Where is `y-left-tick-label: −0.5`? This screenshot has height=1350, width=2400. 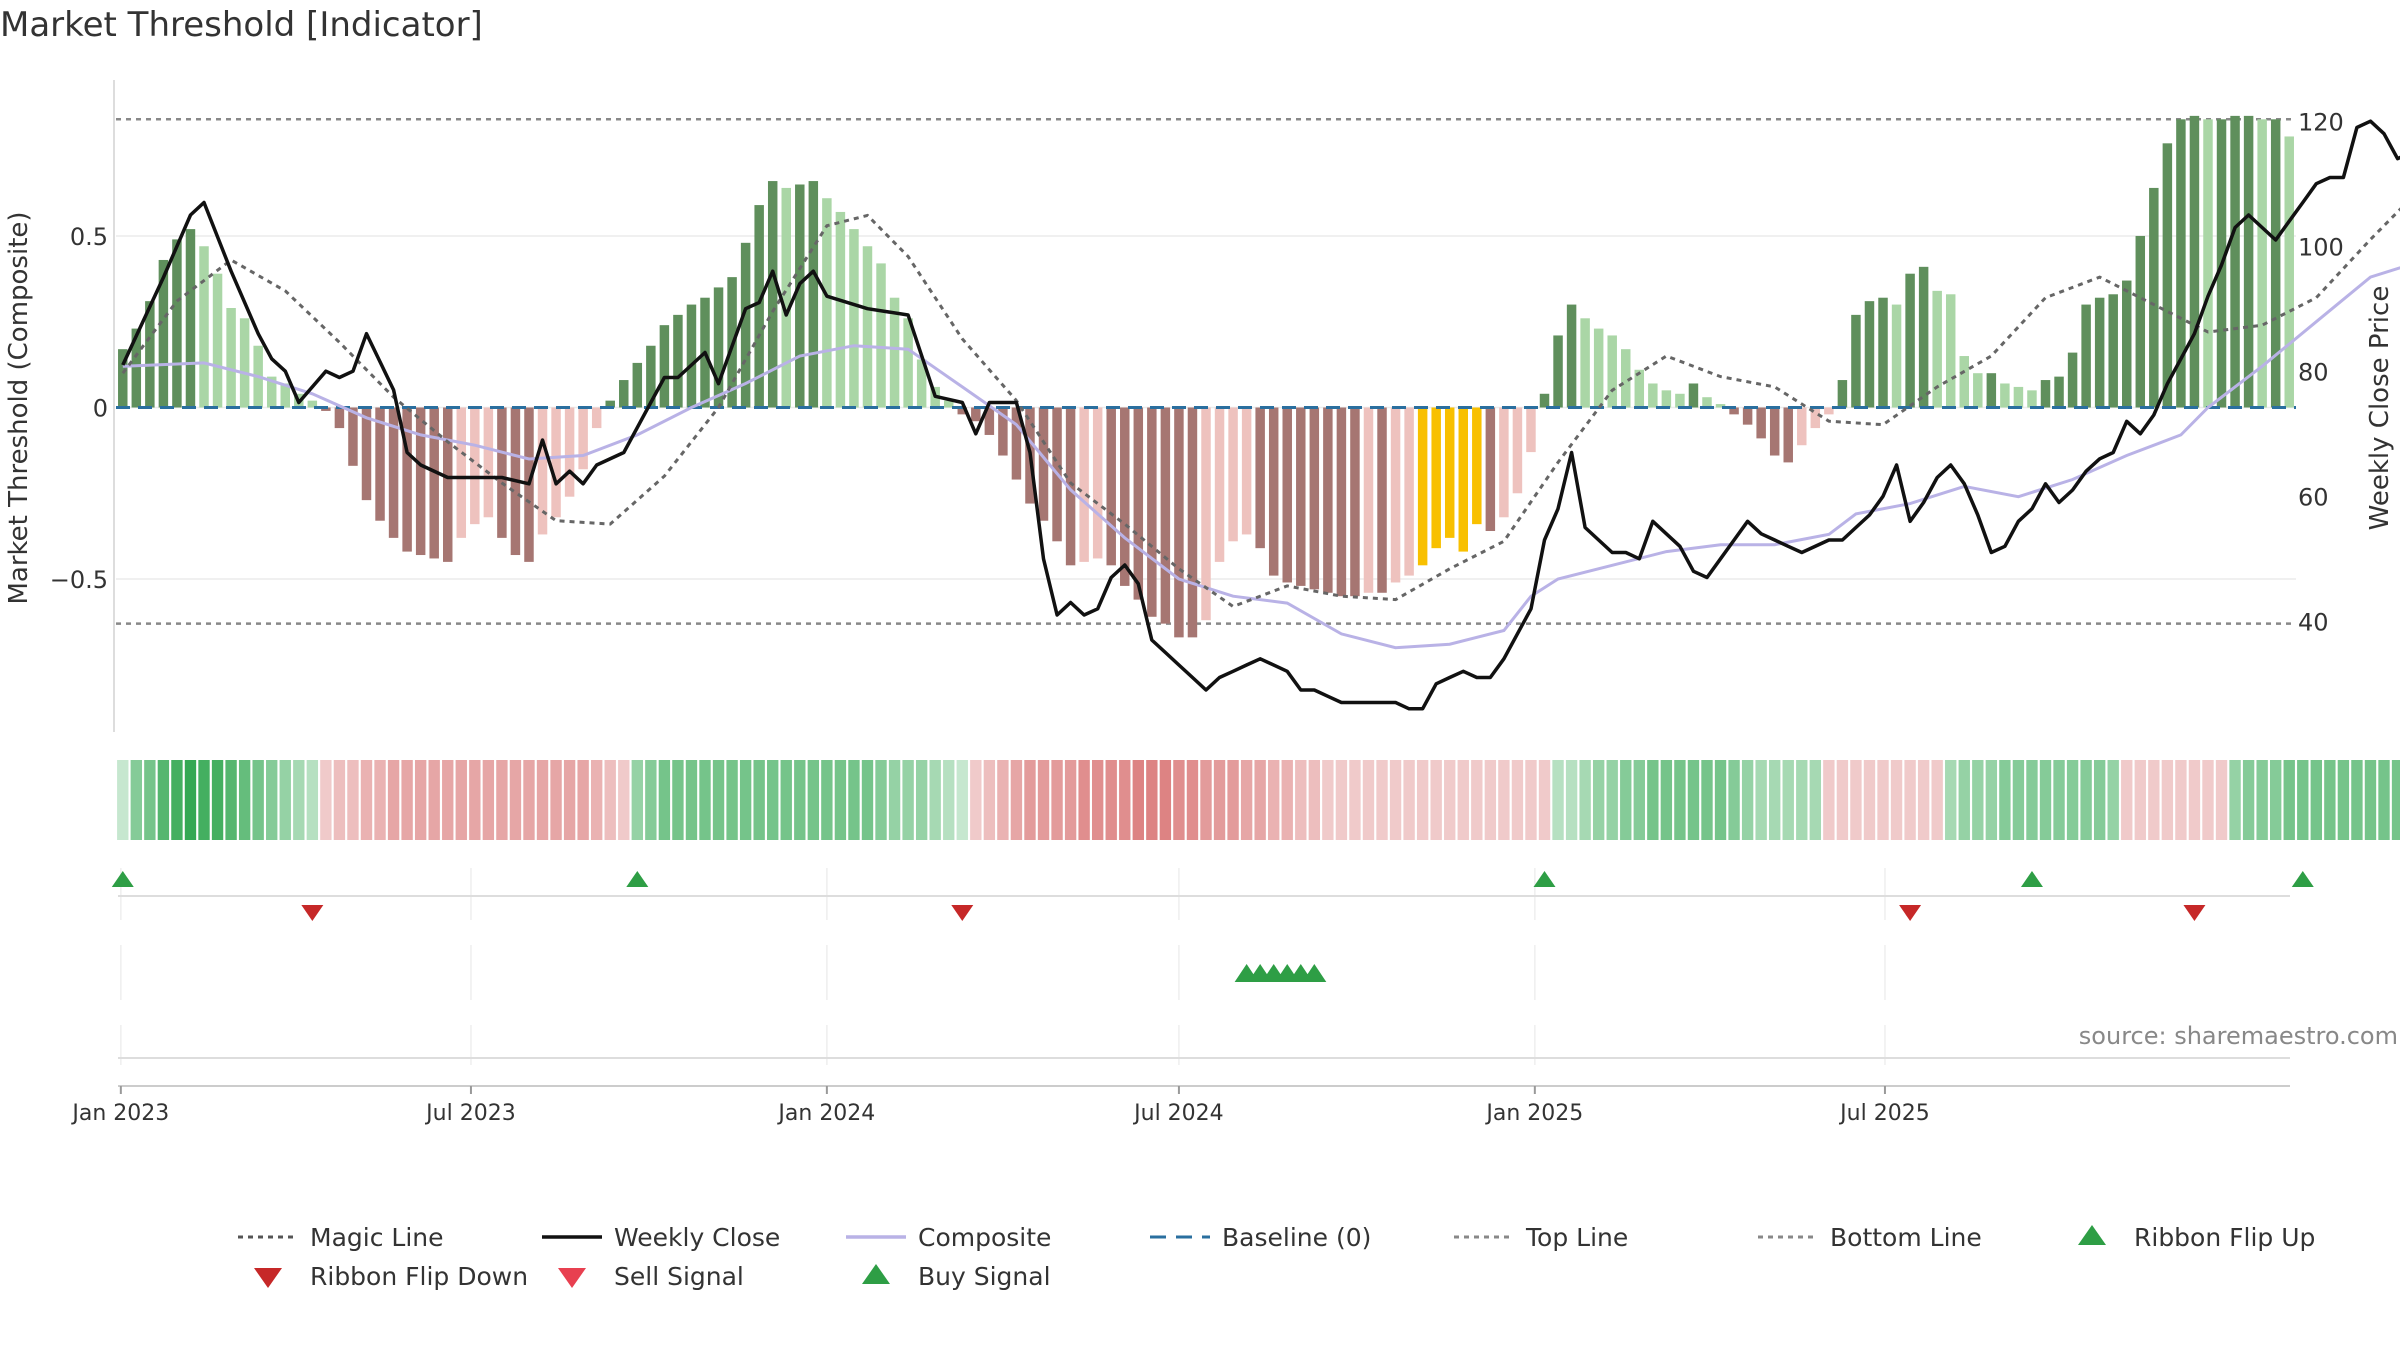
y-left-tick-label: −0.5 is located at coordinates (79, 580).